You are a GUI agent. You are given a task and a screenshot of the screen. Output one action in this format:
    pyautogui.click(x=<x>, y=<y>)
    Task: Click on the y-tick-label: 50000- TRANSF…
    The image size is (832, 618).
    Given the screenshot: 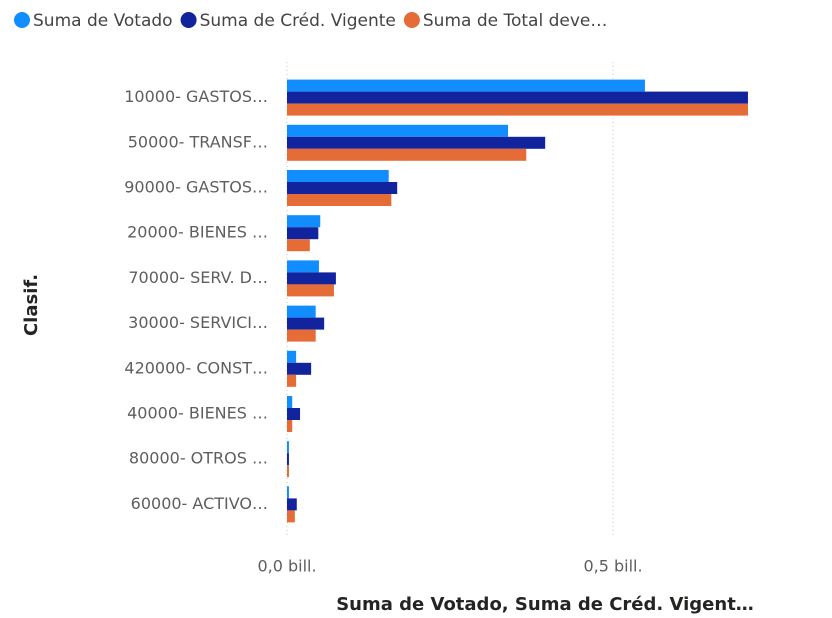 What is the action you would take?
    pyautogui.click(x=198, y=141)
    